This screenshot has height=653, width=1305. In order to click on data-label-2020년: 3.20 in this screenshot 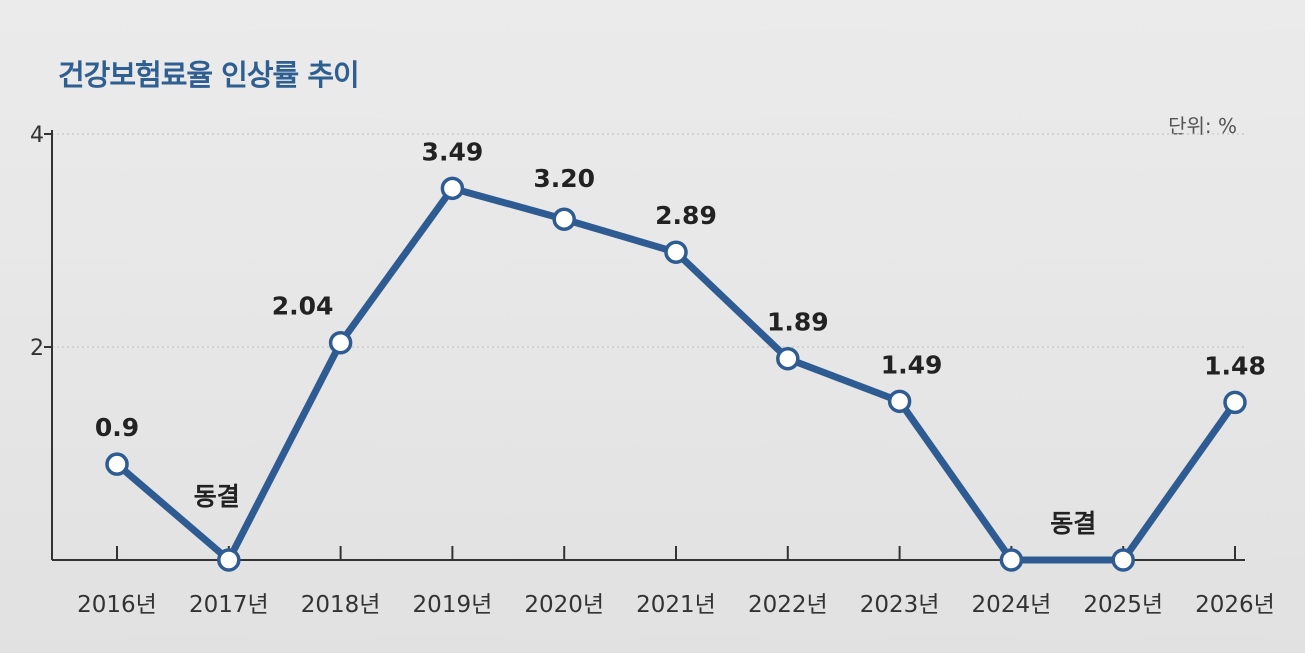, I will do `click(564, 178)`.